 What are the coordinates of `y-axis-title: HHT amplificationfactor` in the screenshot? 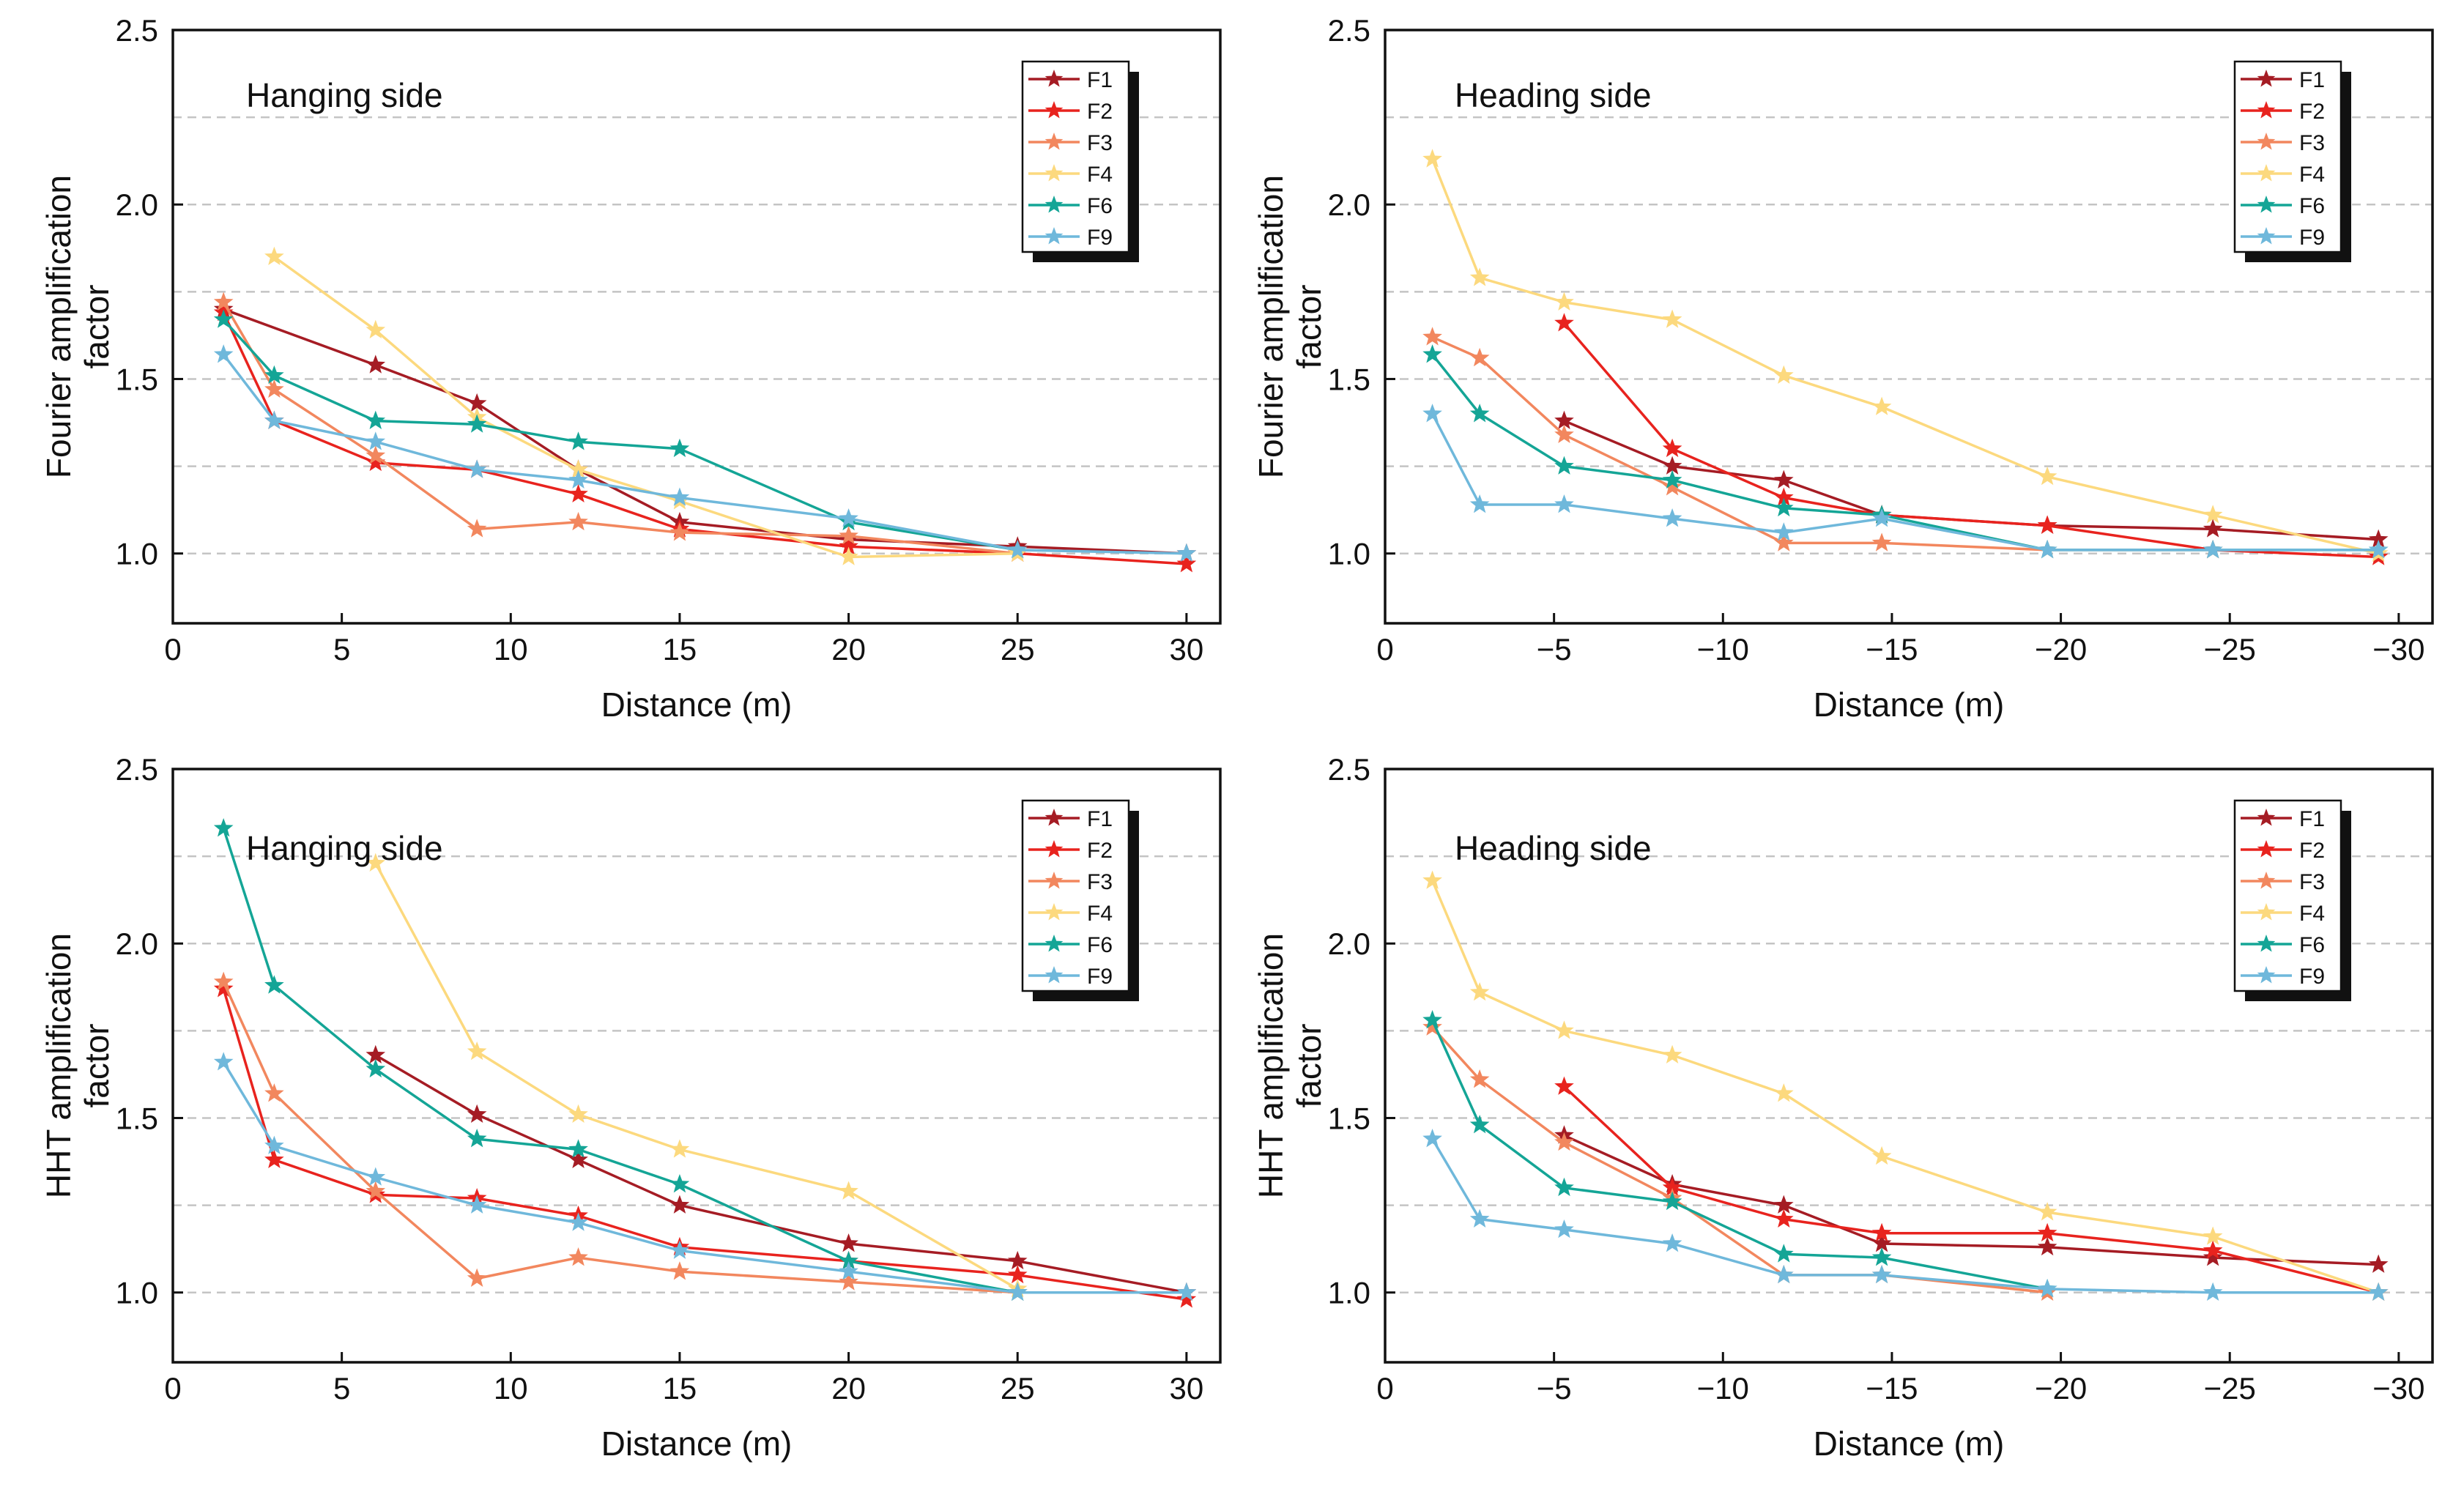 It's located at (78, 1065).